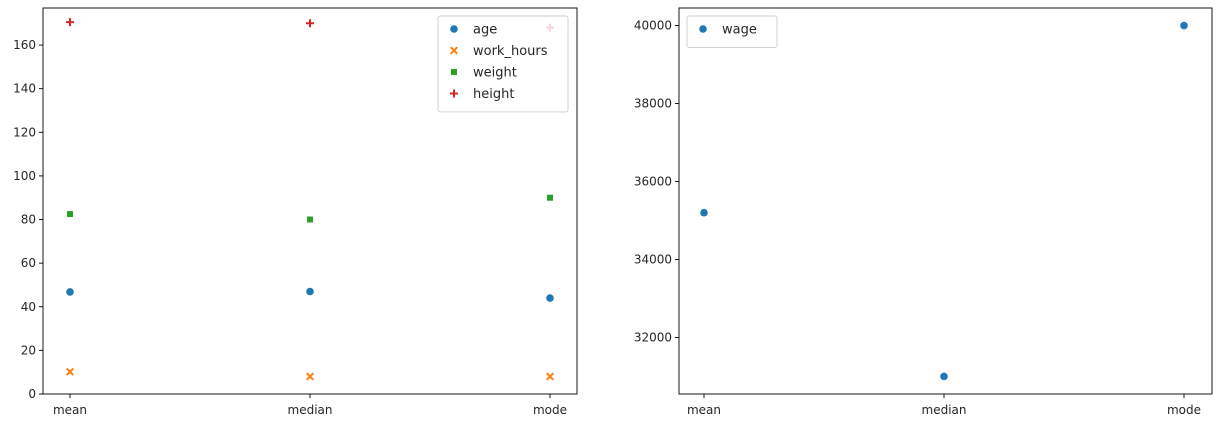 The width and height of the screenshot is (1218, 428). What do you see at coordinates (653, 259) in the screenshot?
I see `y-tick-label: 34000` at bounding box center [653, 259].